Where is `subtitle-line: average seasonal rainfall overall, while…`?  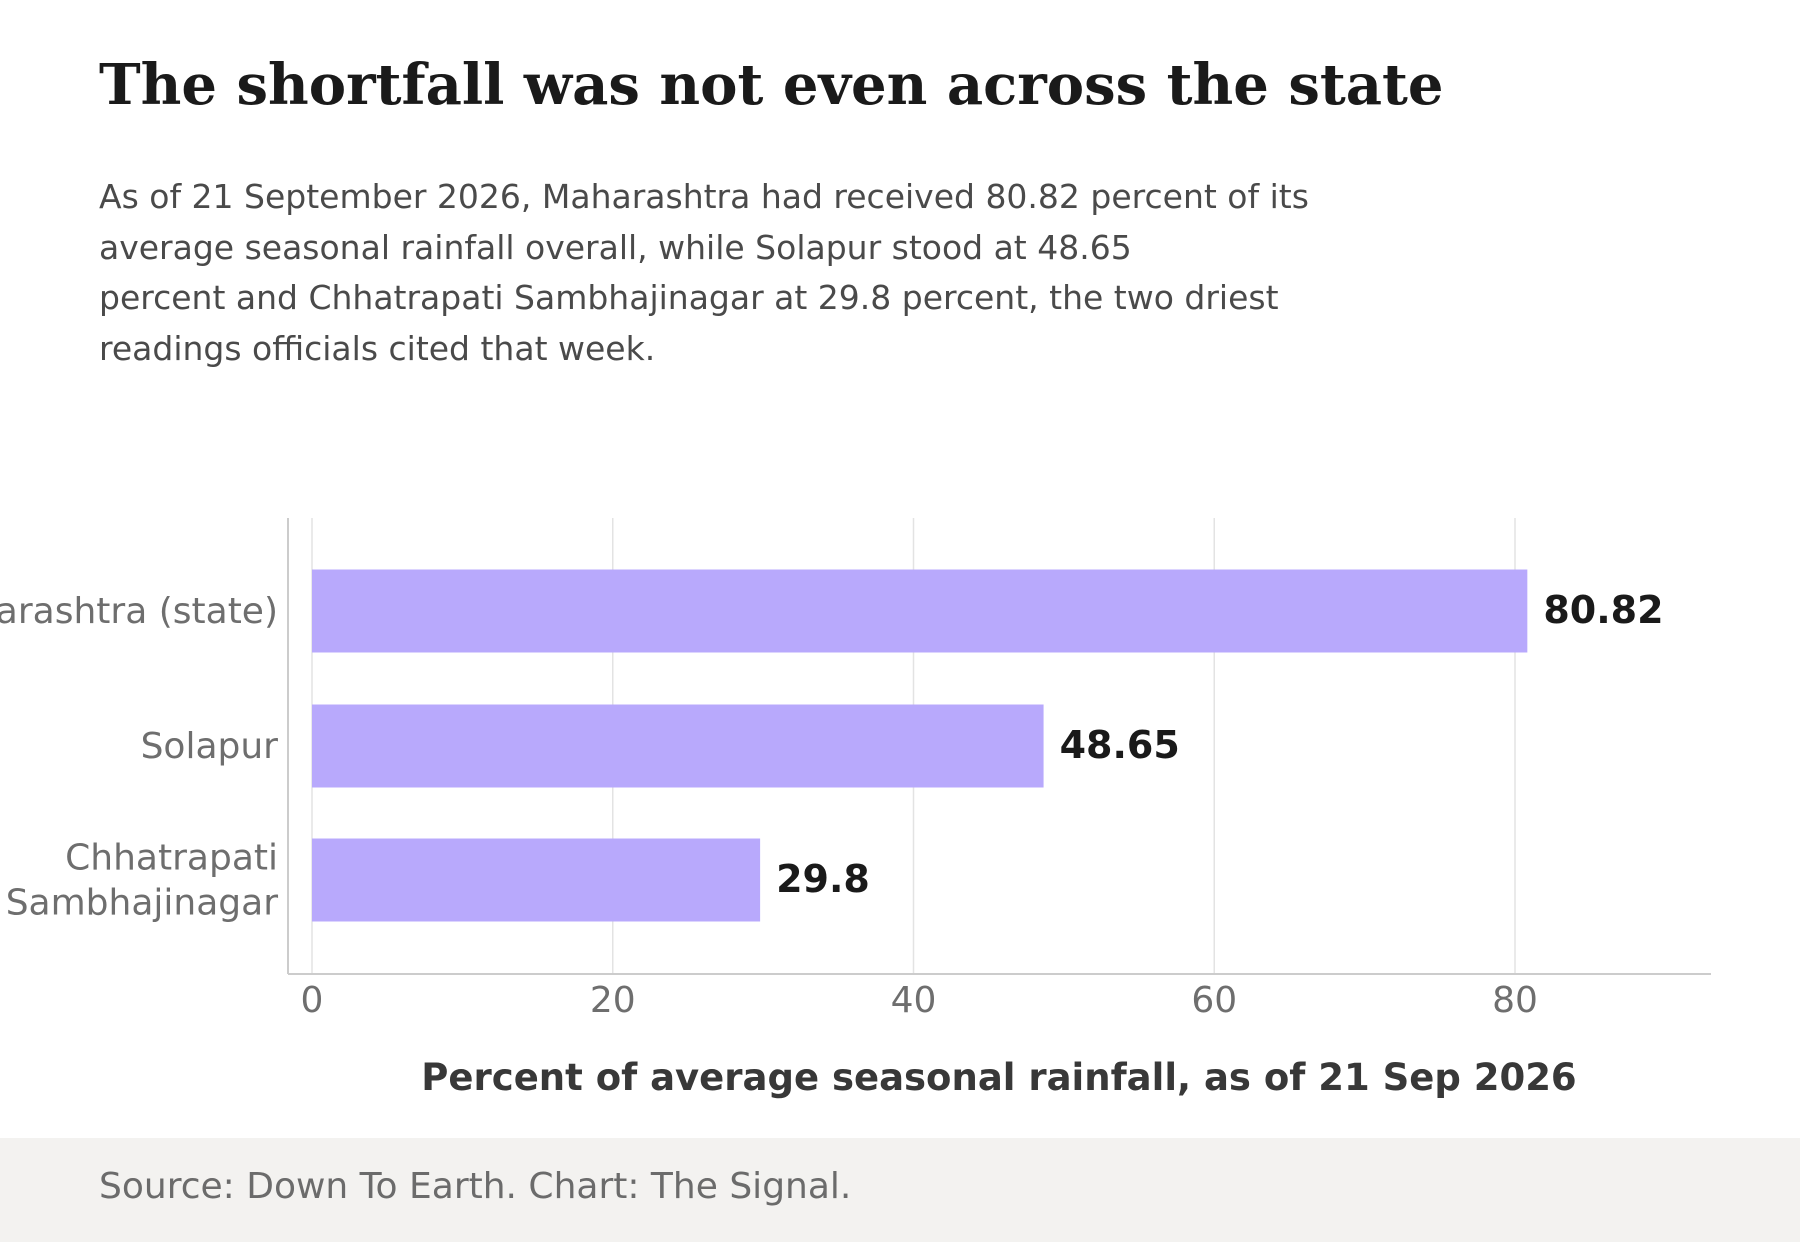 subtitle-line: average seasonal rainfall overall, while… is located at coordinates (615, 247).